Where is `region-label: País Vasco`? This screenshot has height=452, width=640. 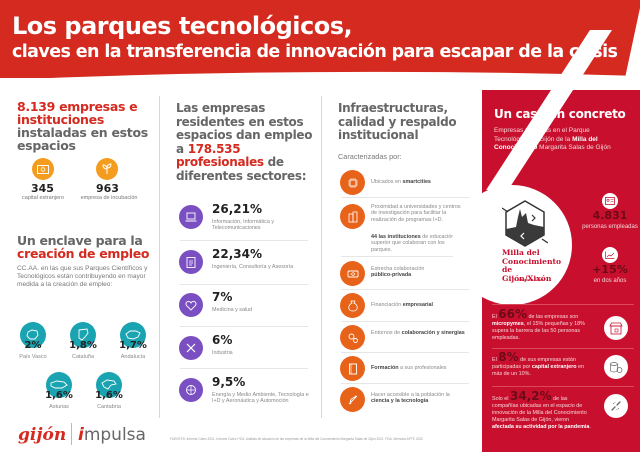 region-label: País Vasco is located at coordinates (33, 357).